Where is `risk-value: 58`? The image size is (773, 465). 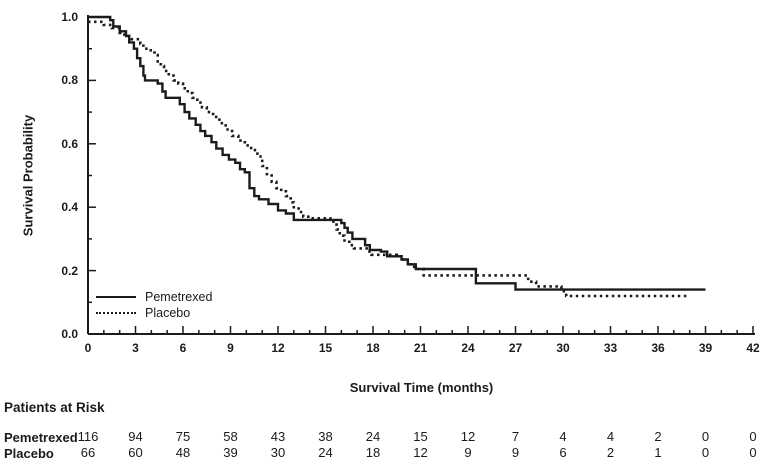
risk-value: 58 is located at coordinates (230, 436).